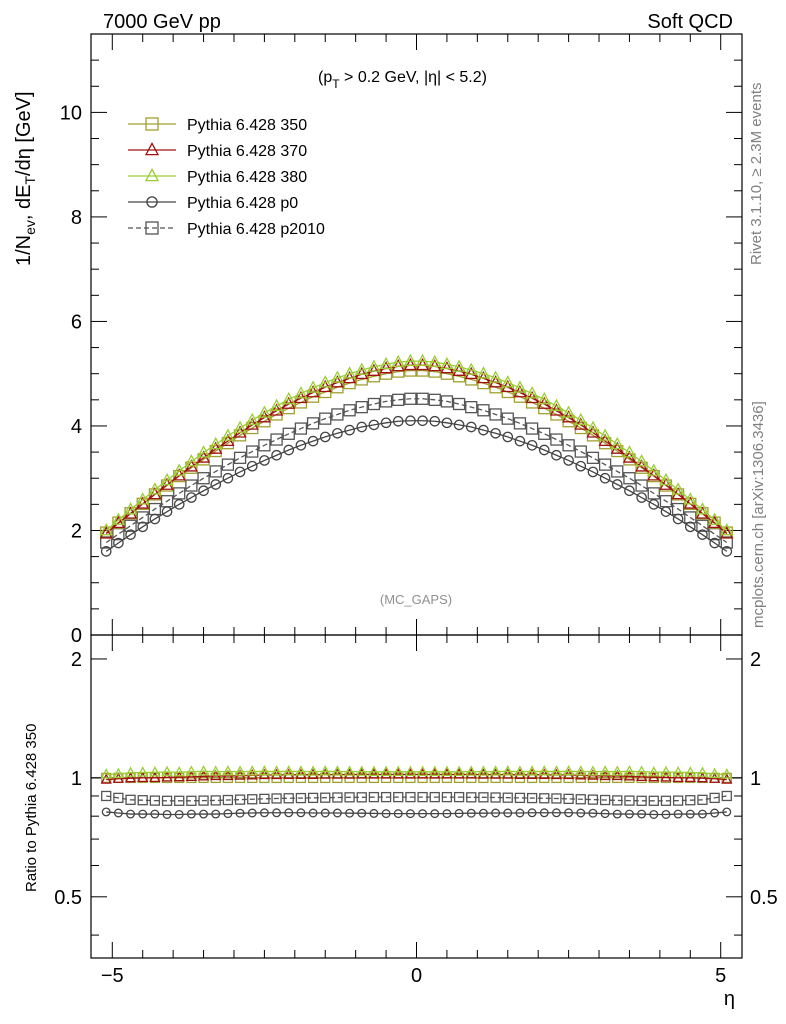 This screenshot has height=1024, width=786. What do you see at coordinates (247, 125) in the screenshot?
I see `legend-label: Pythia 6.428 350` at bounding box center [247, 125].